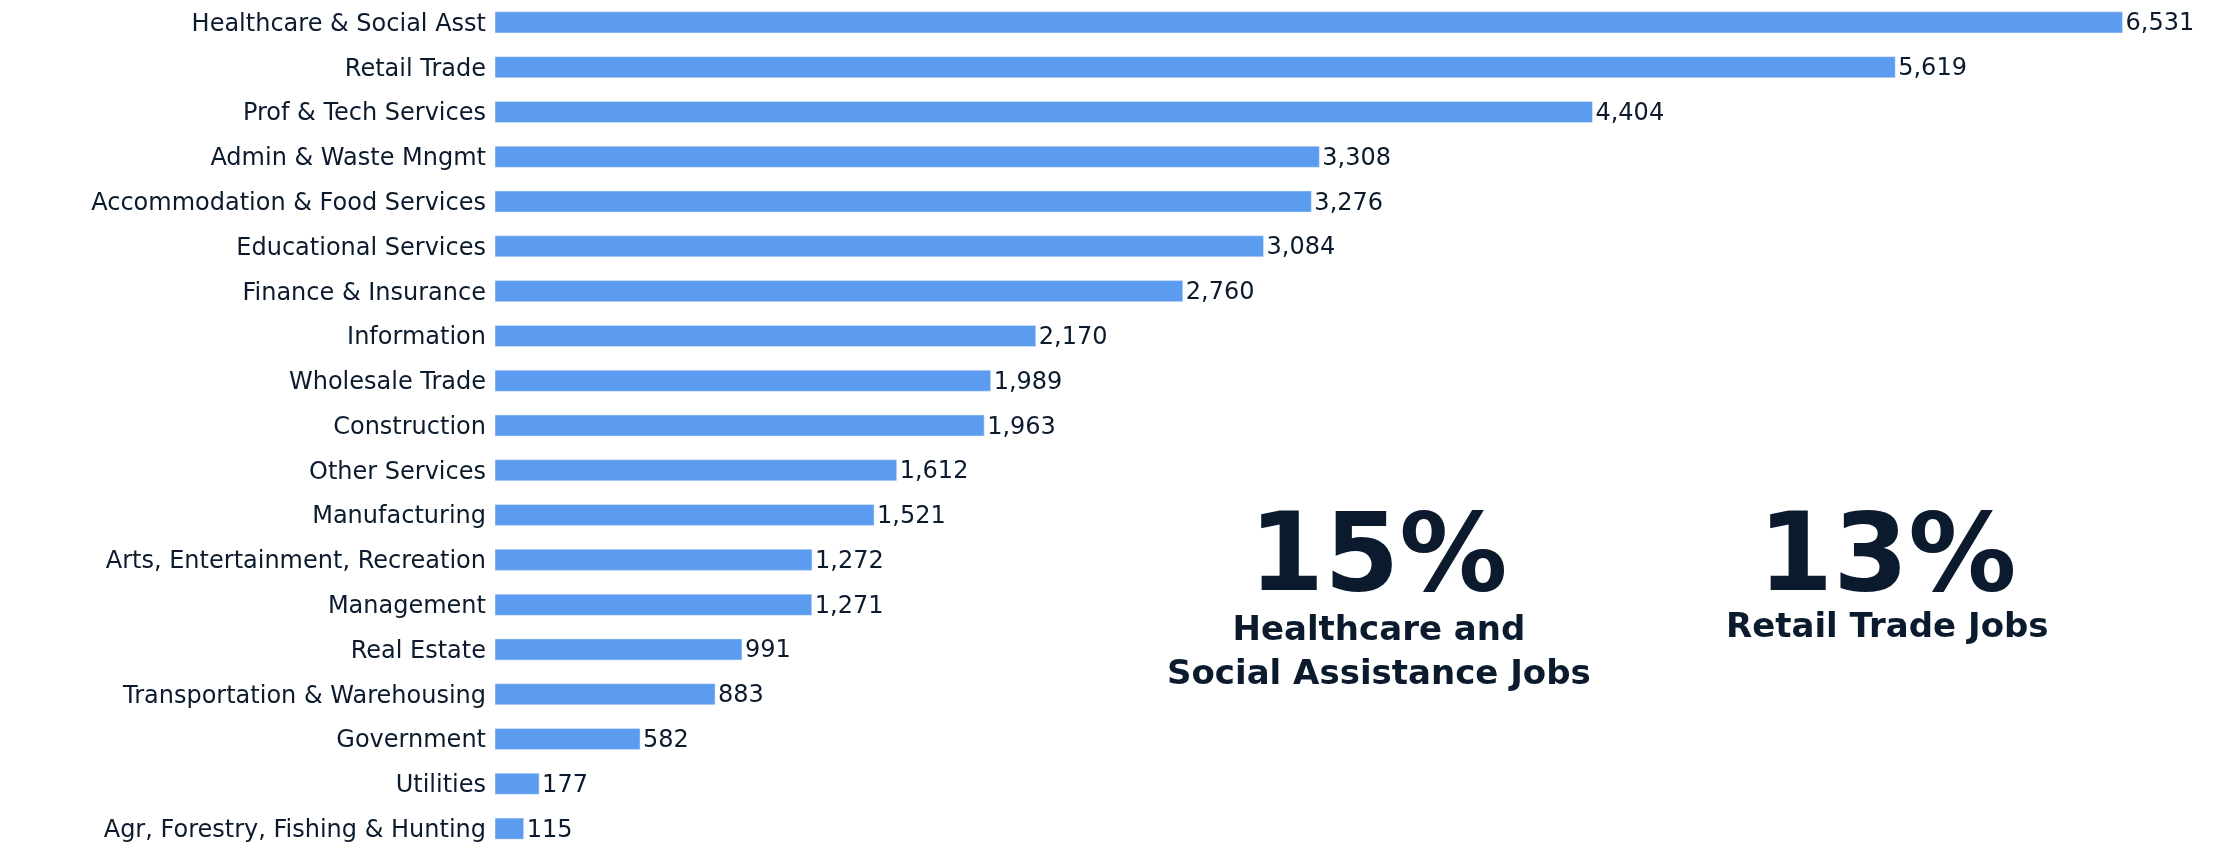 This screenshot has height=851, width=2239. What do you see at coordinates (440, 784) in the screenshot?
I see `y-tick-label: Utilities` at bounding box center [440, 784].